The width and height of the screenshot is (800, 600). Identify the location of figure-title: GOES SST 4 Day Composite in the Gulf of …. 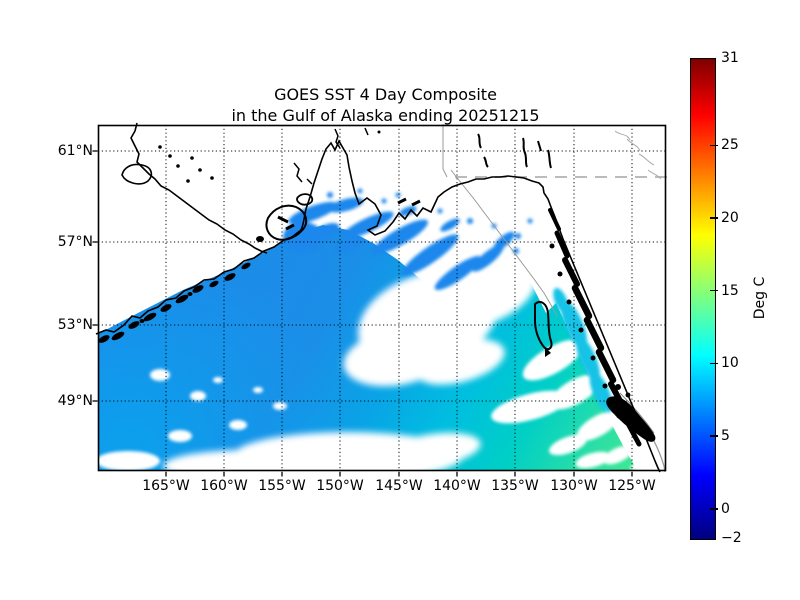
(385, 105).